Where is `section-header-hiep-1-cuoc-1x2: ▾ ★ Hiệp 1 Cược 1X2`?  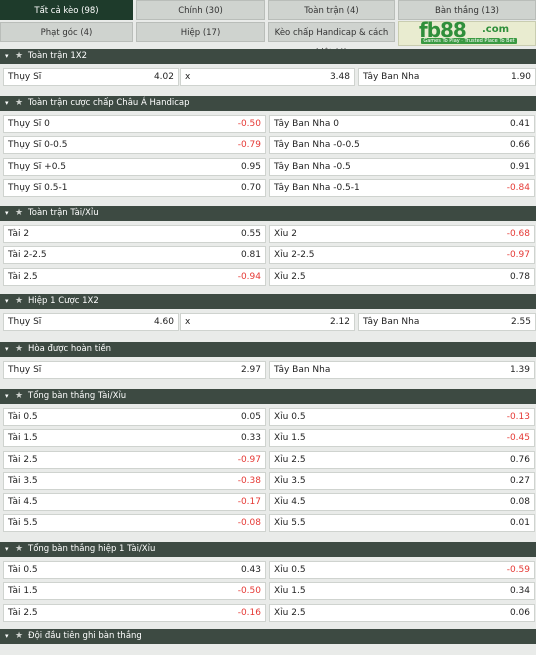 section-header-hiep-1-cuoc-1x2: ▾ ★ Hiệp 1 Cược 1X2 is located at coordinates (268, 301).